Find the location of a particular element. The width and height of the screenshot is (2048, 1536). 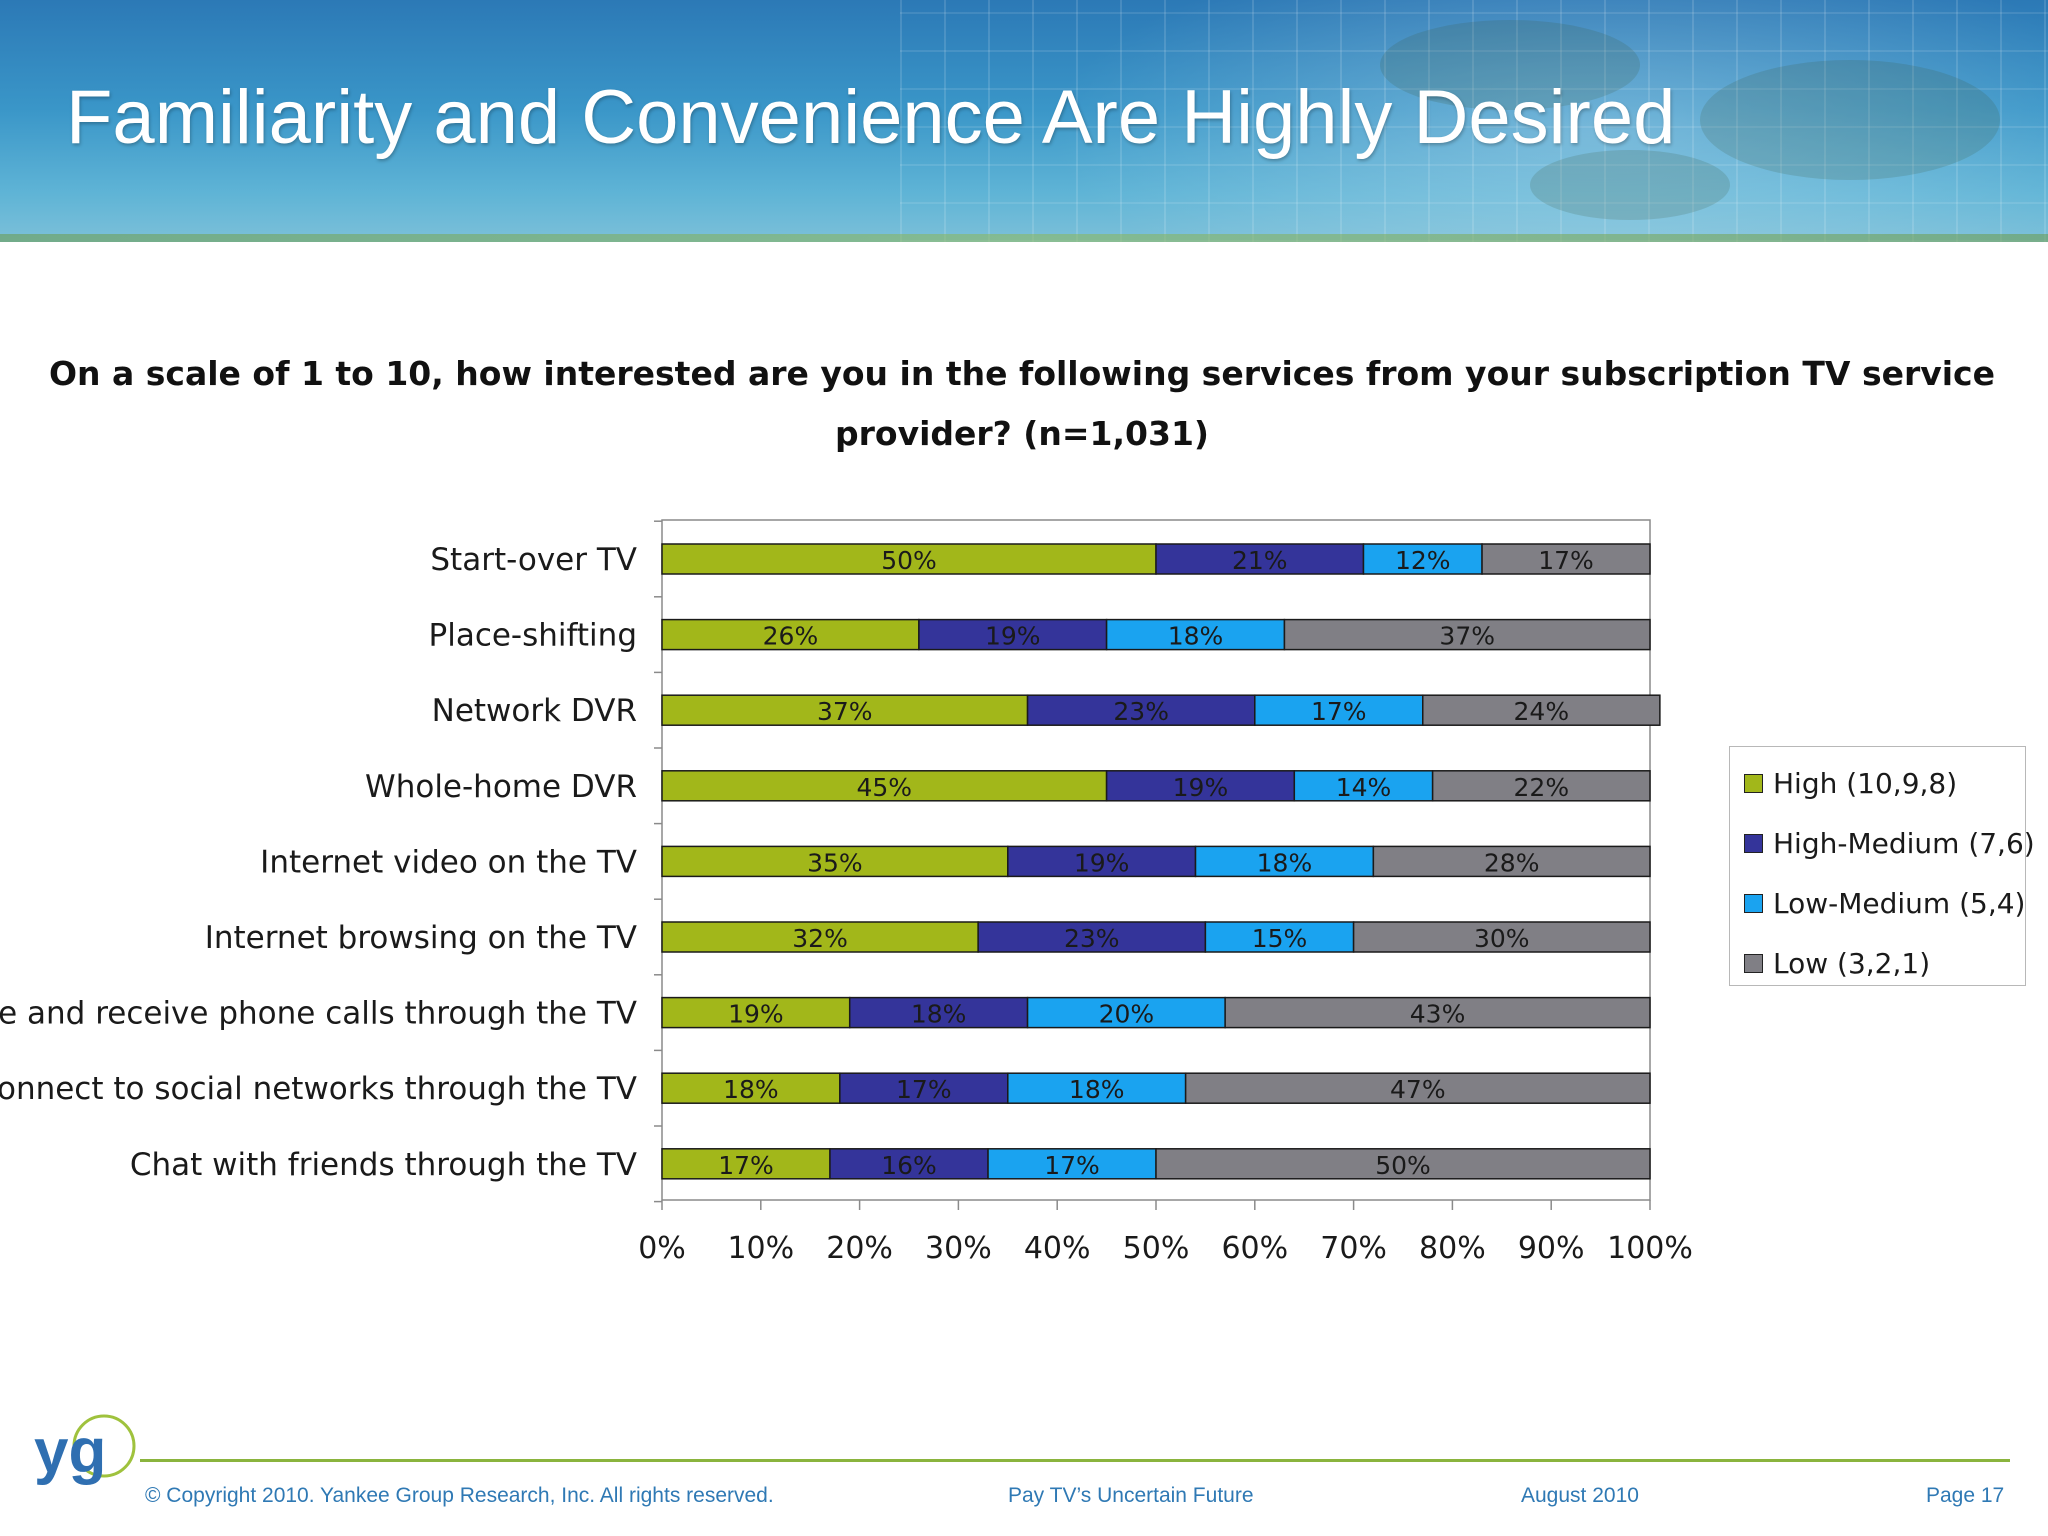

legend-item: High-Medium (7,6) is located at coordinates (1889, 843).